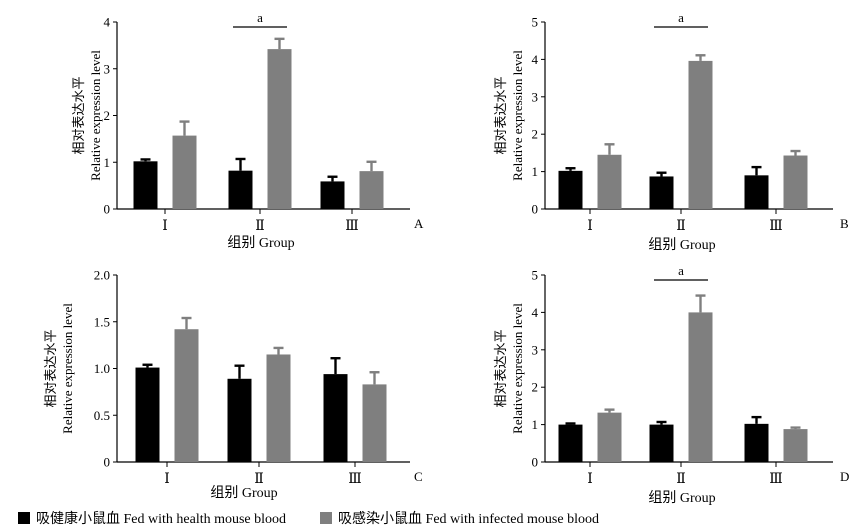 This screenshot has height=532, width=862. What do you see at coordinates (418, 476) in the screenshot?
I see `panel-label: C` at bounding box center [418, 476].